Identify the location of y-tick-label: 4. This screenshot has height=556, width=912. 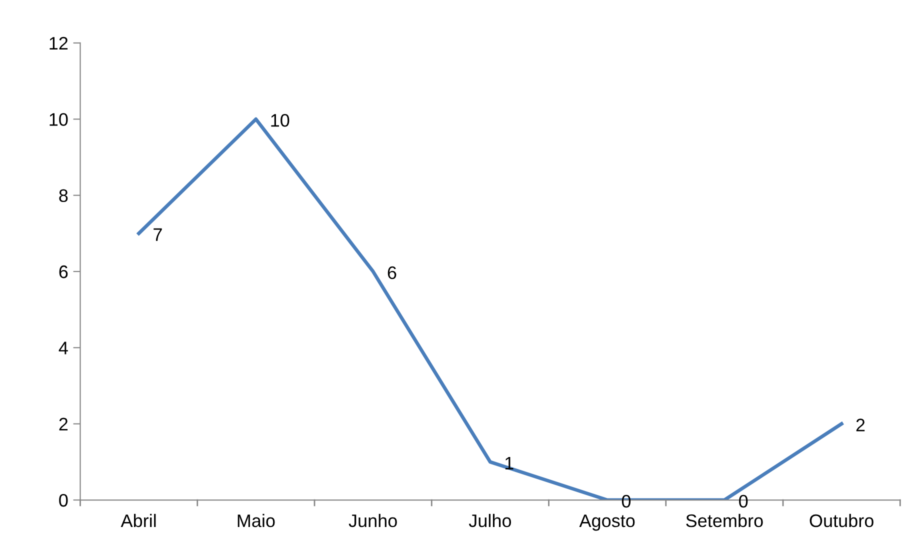
(63, 348).